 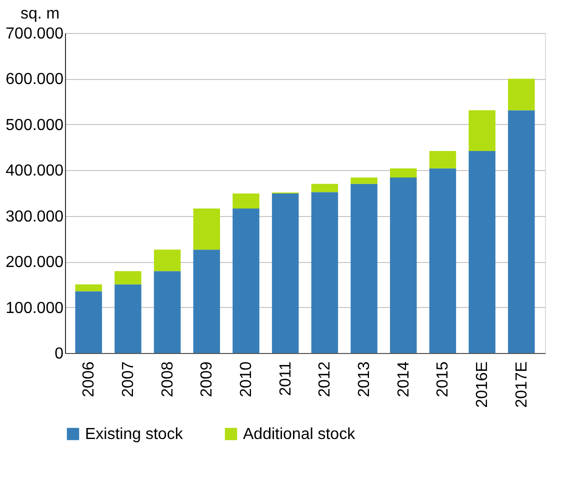 I want to click on x-tick-label: 2012, so click(x=325, y=379).